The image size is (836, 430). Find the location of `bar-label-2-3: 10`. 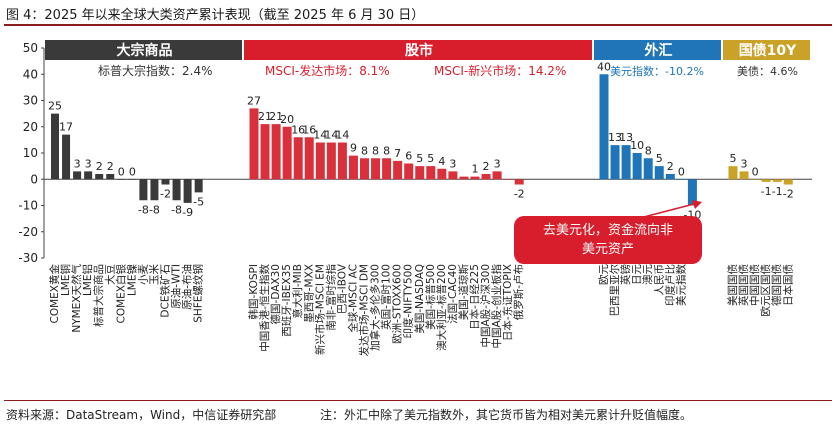

bar-label-2-3: 10 is located at coordinates (637, 145).